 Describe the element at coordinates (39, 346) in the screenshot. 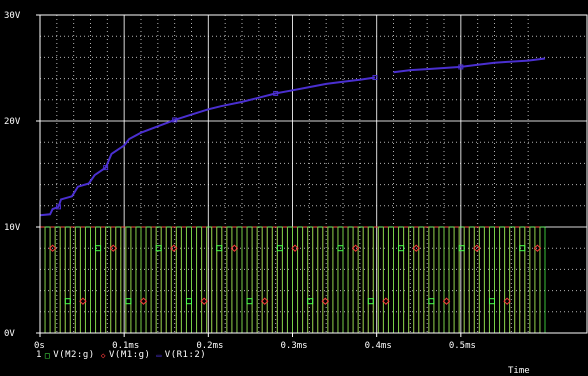

I see `x-tick-label: 0s` at that location.